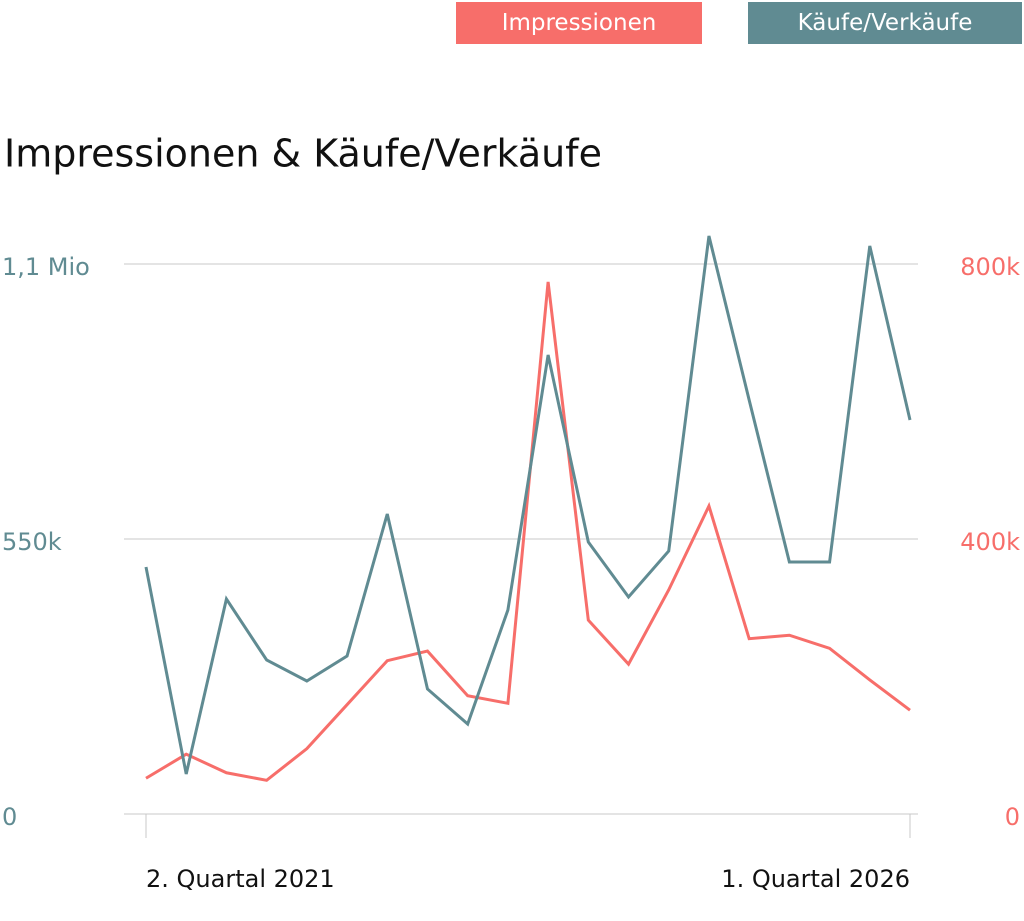  I want to click on y2-tick-label: 0, so click(1012, 817).